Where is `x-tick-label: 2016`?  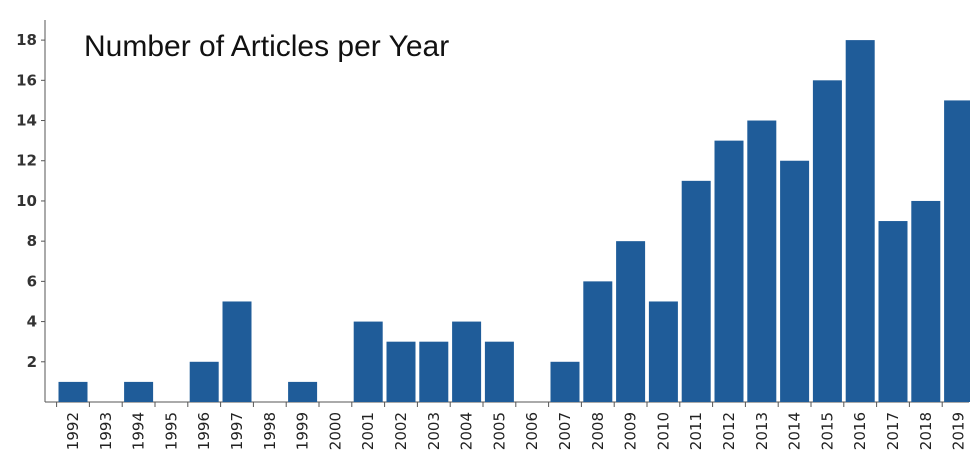 x-tick-label: 2016 is located at coordinates (860, 431).